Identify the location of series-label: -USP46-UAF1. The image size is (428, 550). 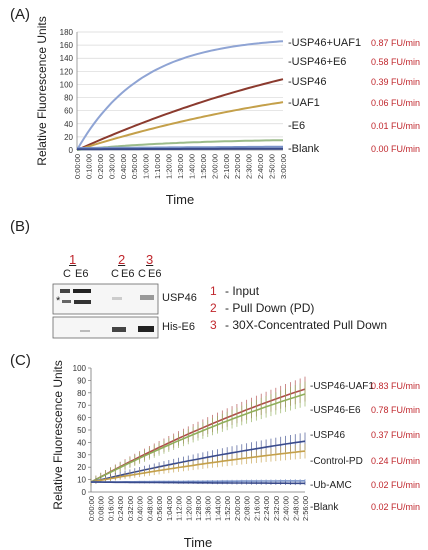
(342, 386).